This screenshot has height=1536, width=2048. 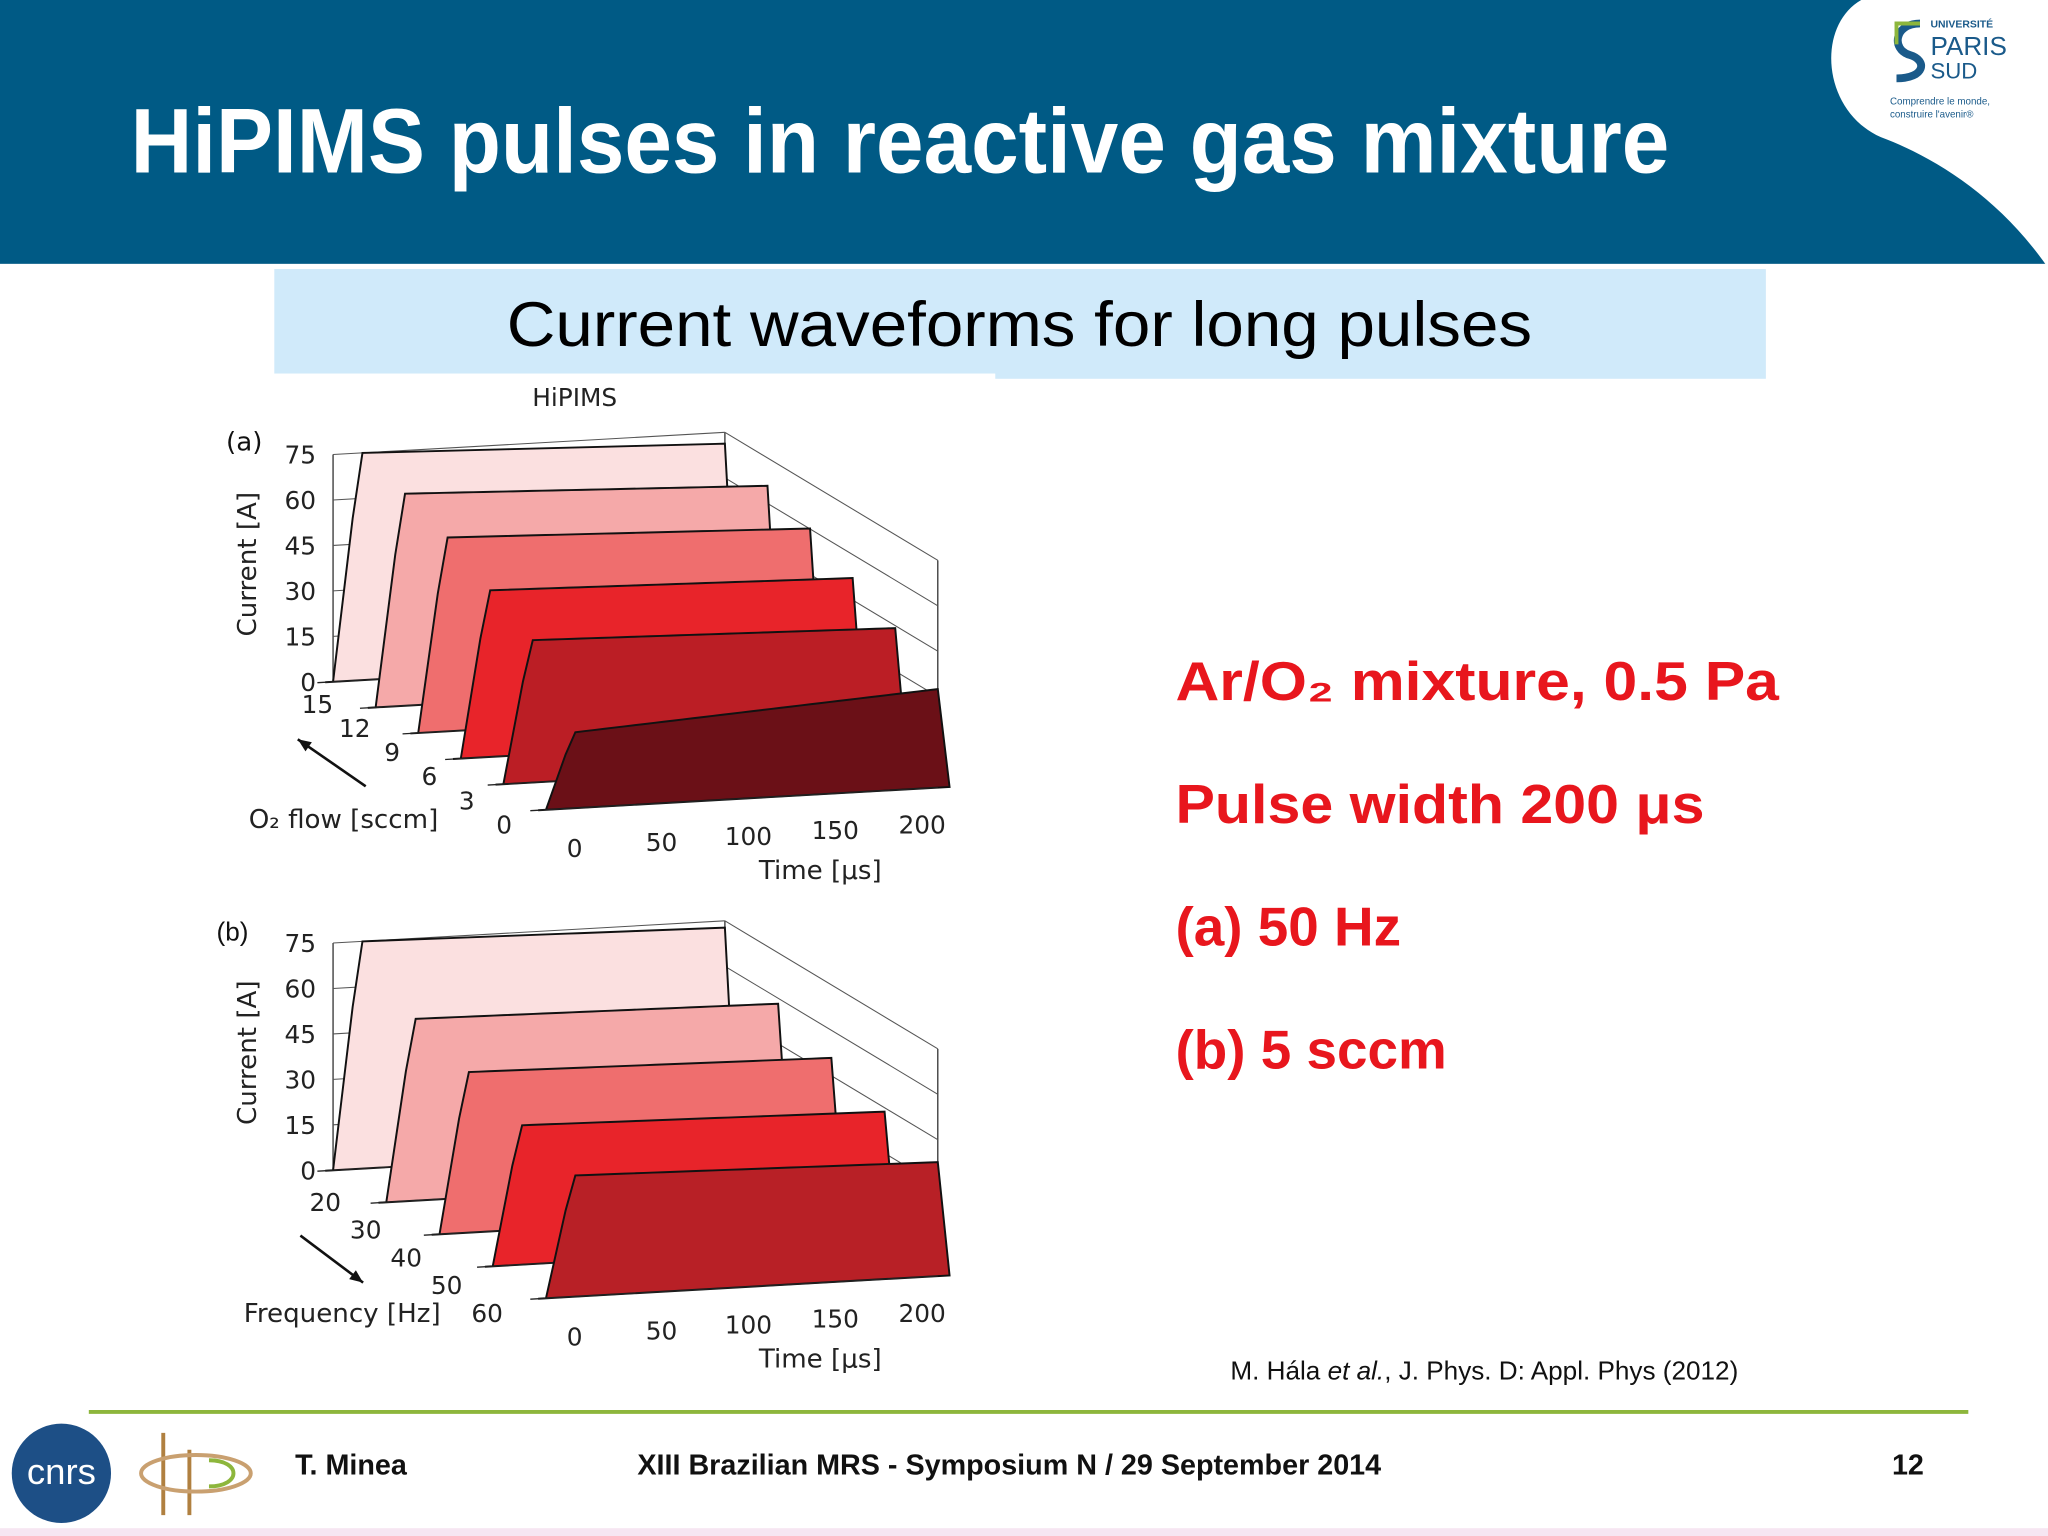 I want to click on citation-authors: M. Hála, so click(x=1278, y=1370).